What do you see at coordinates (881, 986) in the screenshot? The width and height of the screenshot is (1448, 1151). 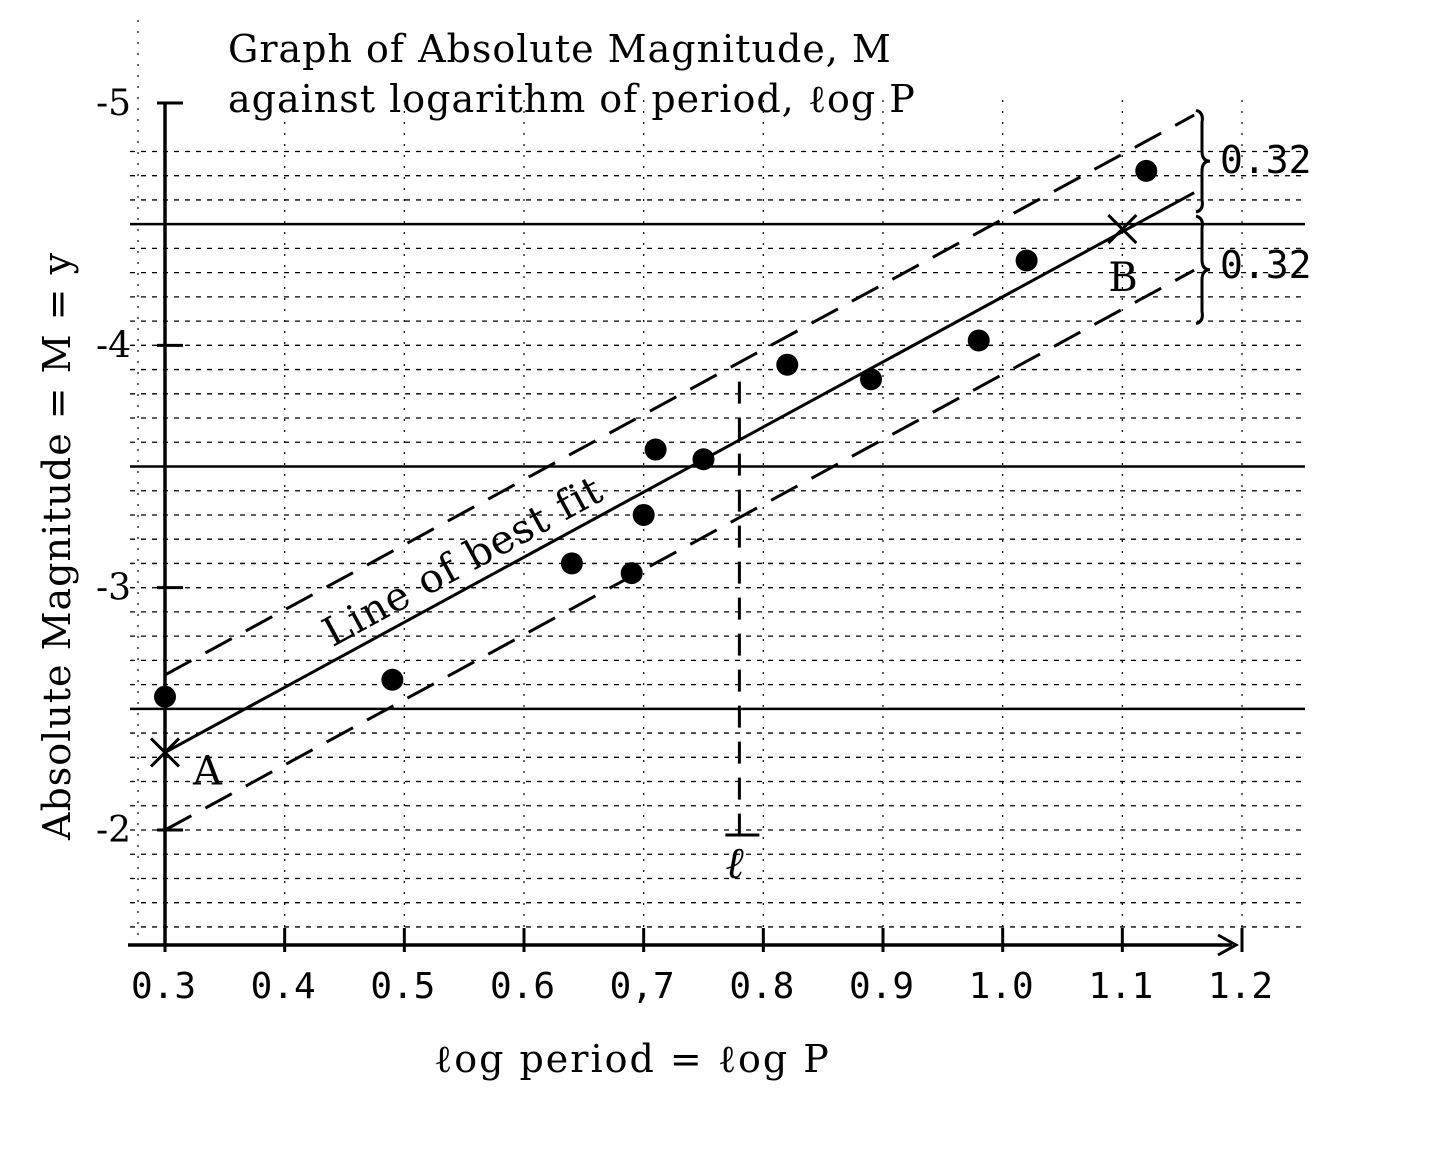 I see `x-tick-label: 0.9` at bounding box center [881, 986].